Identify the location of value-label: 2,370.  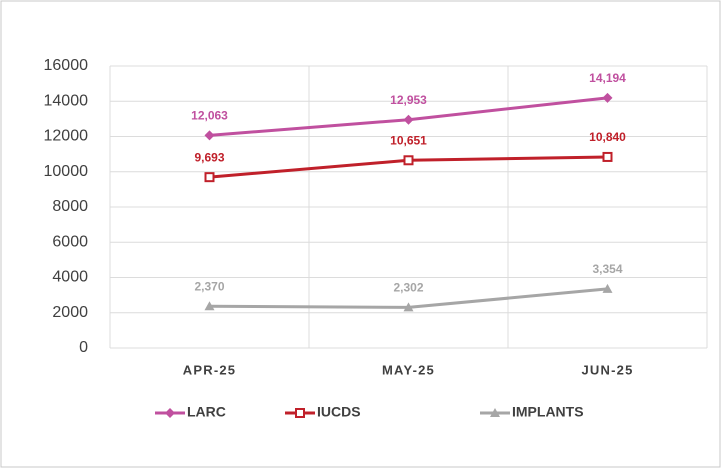
(209, 286).